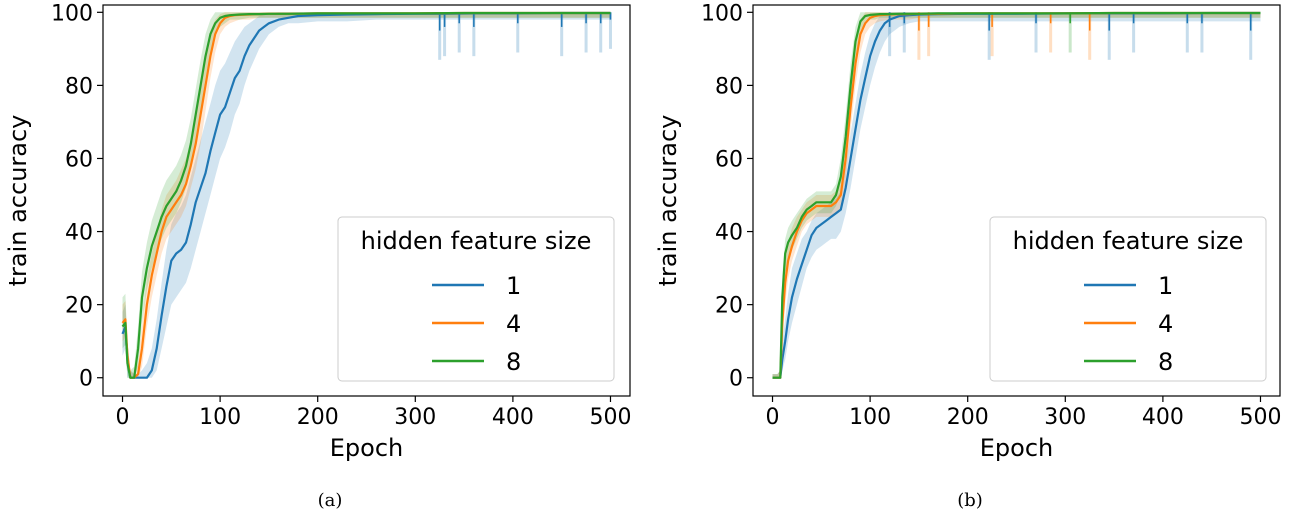 The width and height of the screenshot is (1306, 524). Describe the element at coordinates (970, 500) in the screenshot. I see `panel-caption: (b)` at that location.